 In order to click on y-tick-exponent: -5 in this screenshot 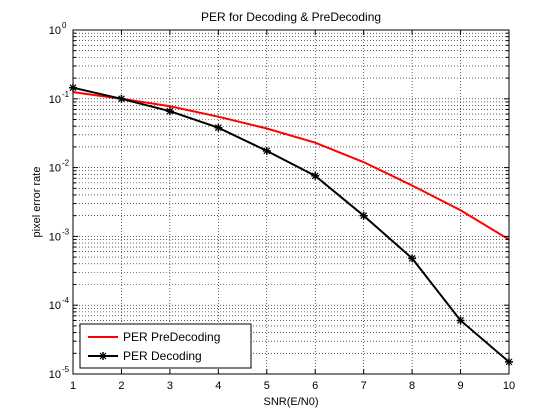, I will do `click(66, 369)`.